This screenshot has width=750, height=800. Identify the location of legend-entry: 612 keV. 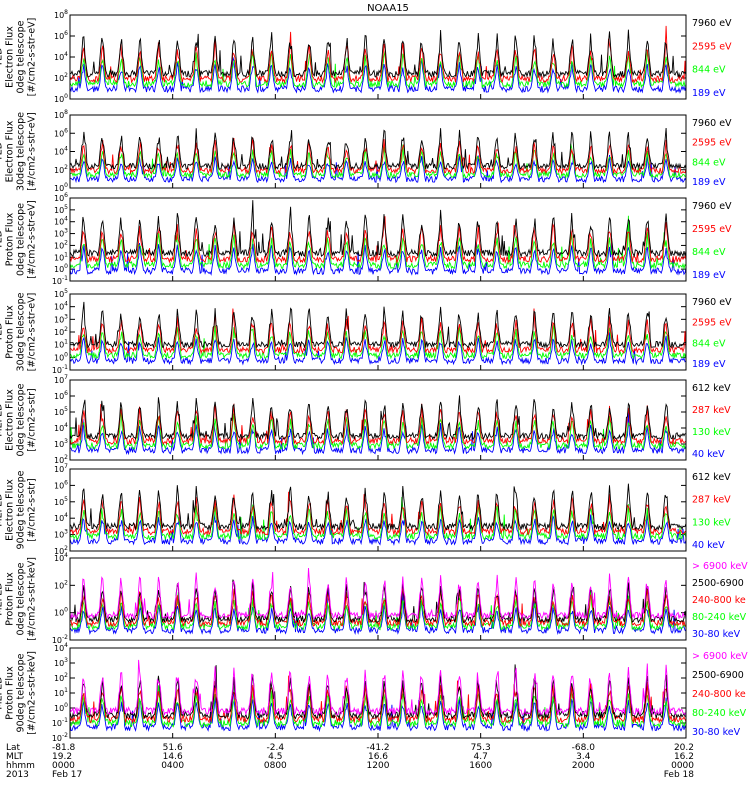
(711, 477).